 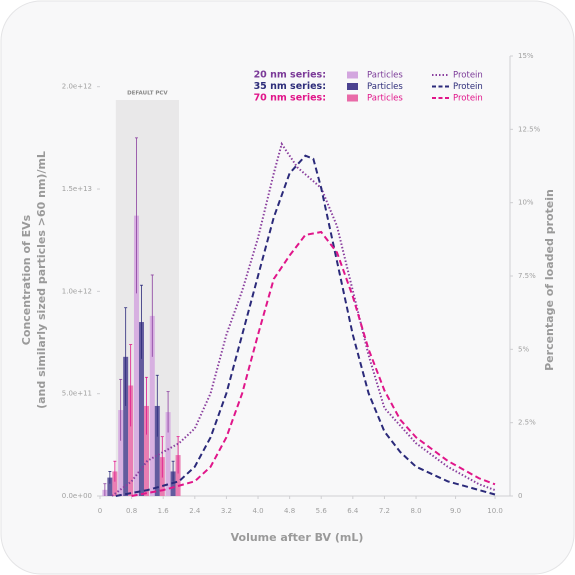 I want to click on y-tick-label: 1.5e+13, so click(x=77, y=189).